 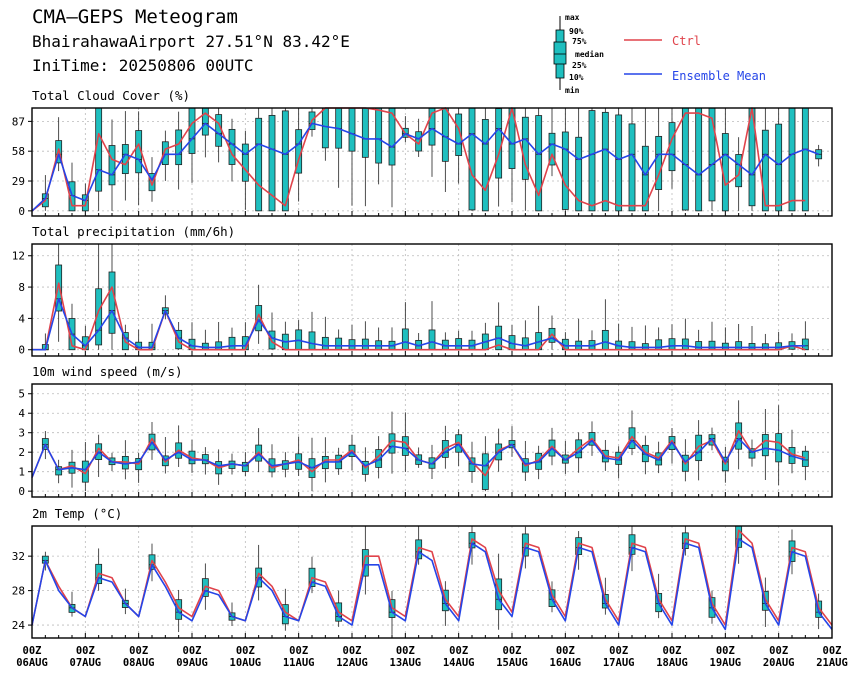 What do you see at coordinates (133, 231) in the screenshot?
I see `panel-title: Total precipitation (mm/6h)` at bounding box center [133, 231].